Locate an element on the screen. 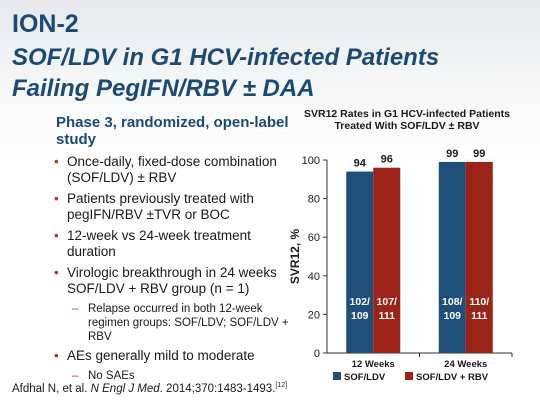 The image size is (540, 405). bar-value-label: 96 is located at coordinates (387, 160).